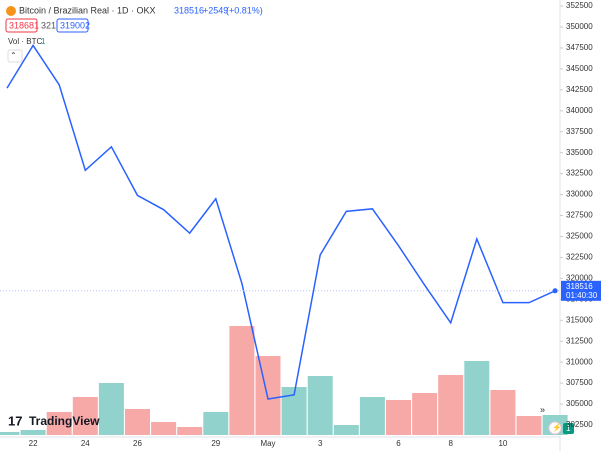 Image resolution: width=602 pixels, height=451 pixels. I want to click on last-price-box, so click(581, 290).